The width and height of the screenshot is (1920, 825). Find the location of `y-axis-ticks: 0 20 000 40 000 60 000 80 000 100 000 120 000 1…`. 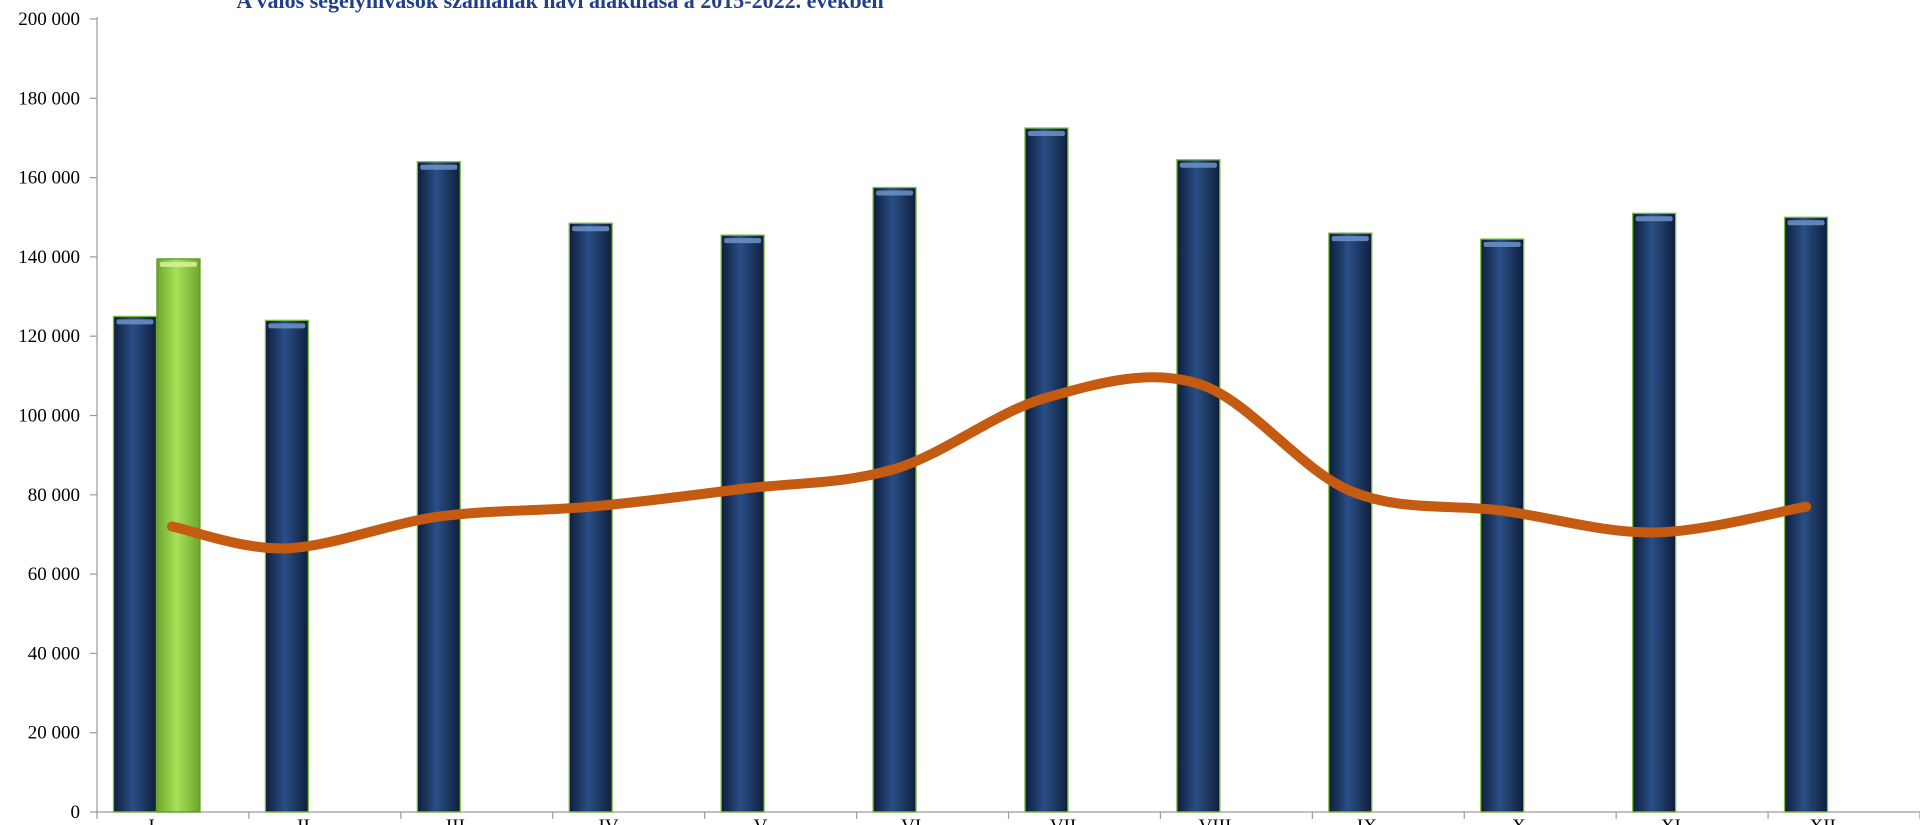

y-axis-ticks: 0 20 000 40 000 60 000 80 000 100 000 120 000 1… is located at coordinates (57, 416).